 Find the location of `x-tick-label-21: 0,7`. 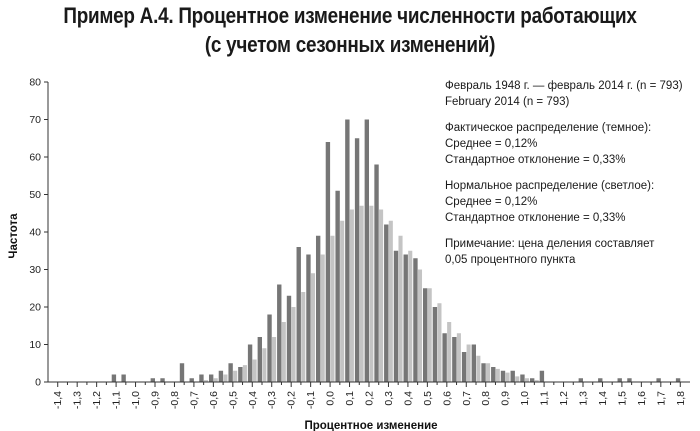

x-tick-label-21: 0,7 is located at coordinates (467, 398).